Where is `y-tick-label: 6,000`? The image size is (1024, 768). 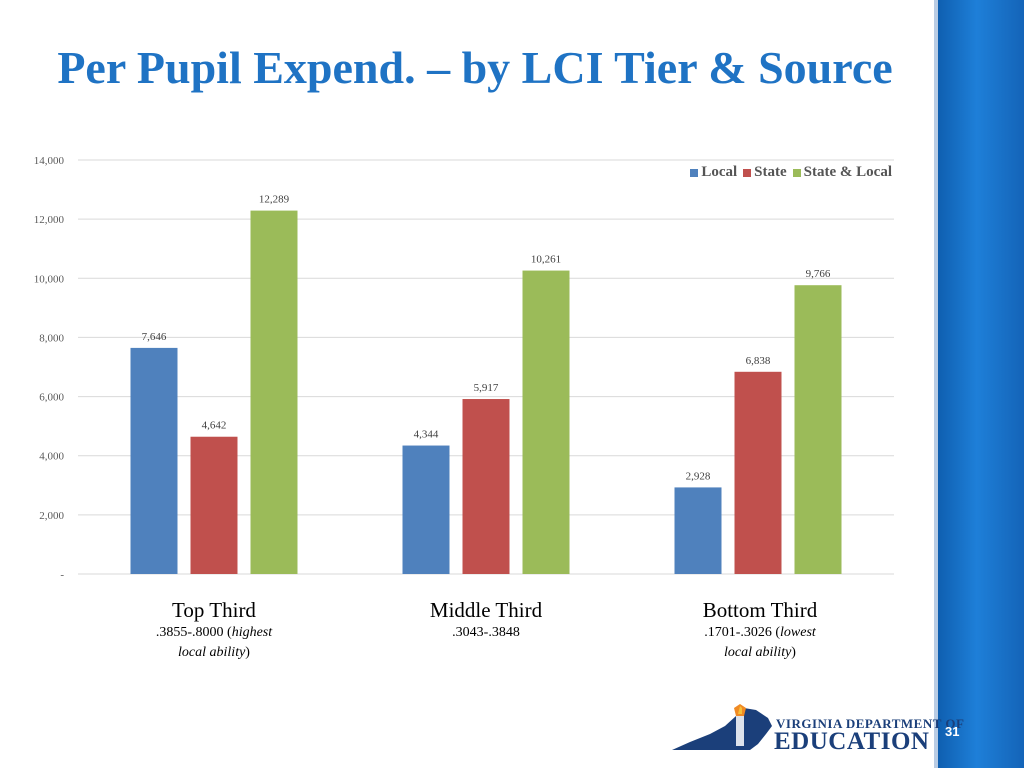 y-tick-label: 6,000 is located at coordinates (51, 398).